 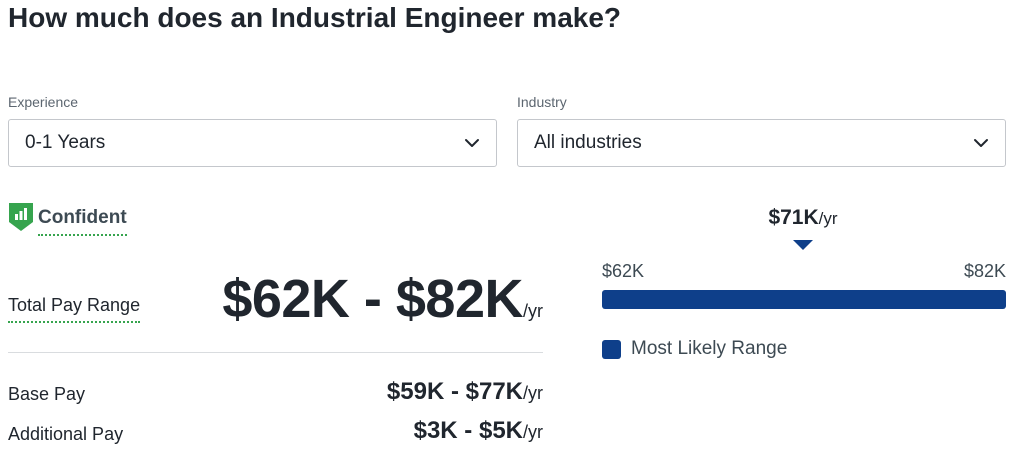 I want to click on bar-chart-shield-icon, so click(x=21, y=217).